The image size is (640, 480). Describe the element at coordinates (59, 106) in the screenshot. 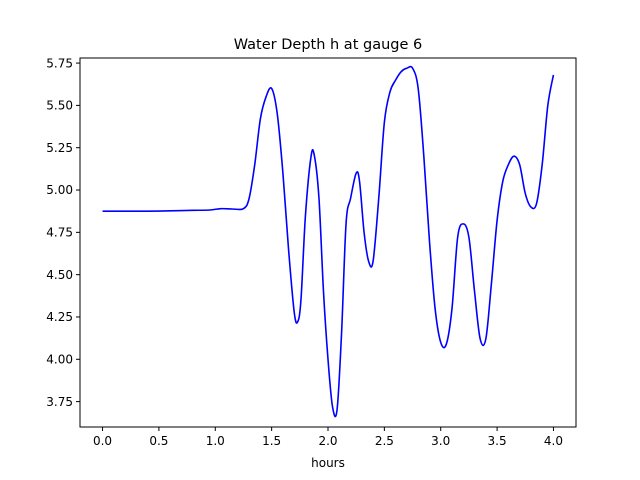

I see `y-tick-label: 5.50` at that location.